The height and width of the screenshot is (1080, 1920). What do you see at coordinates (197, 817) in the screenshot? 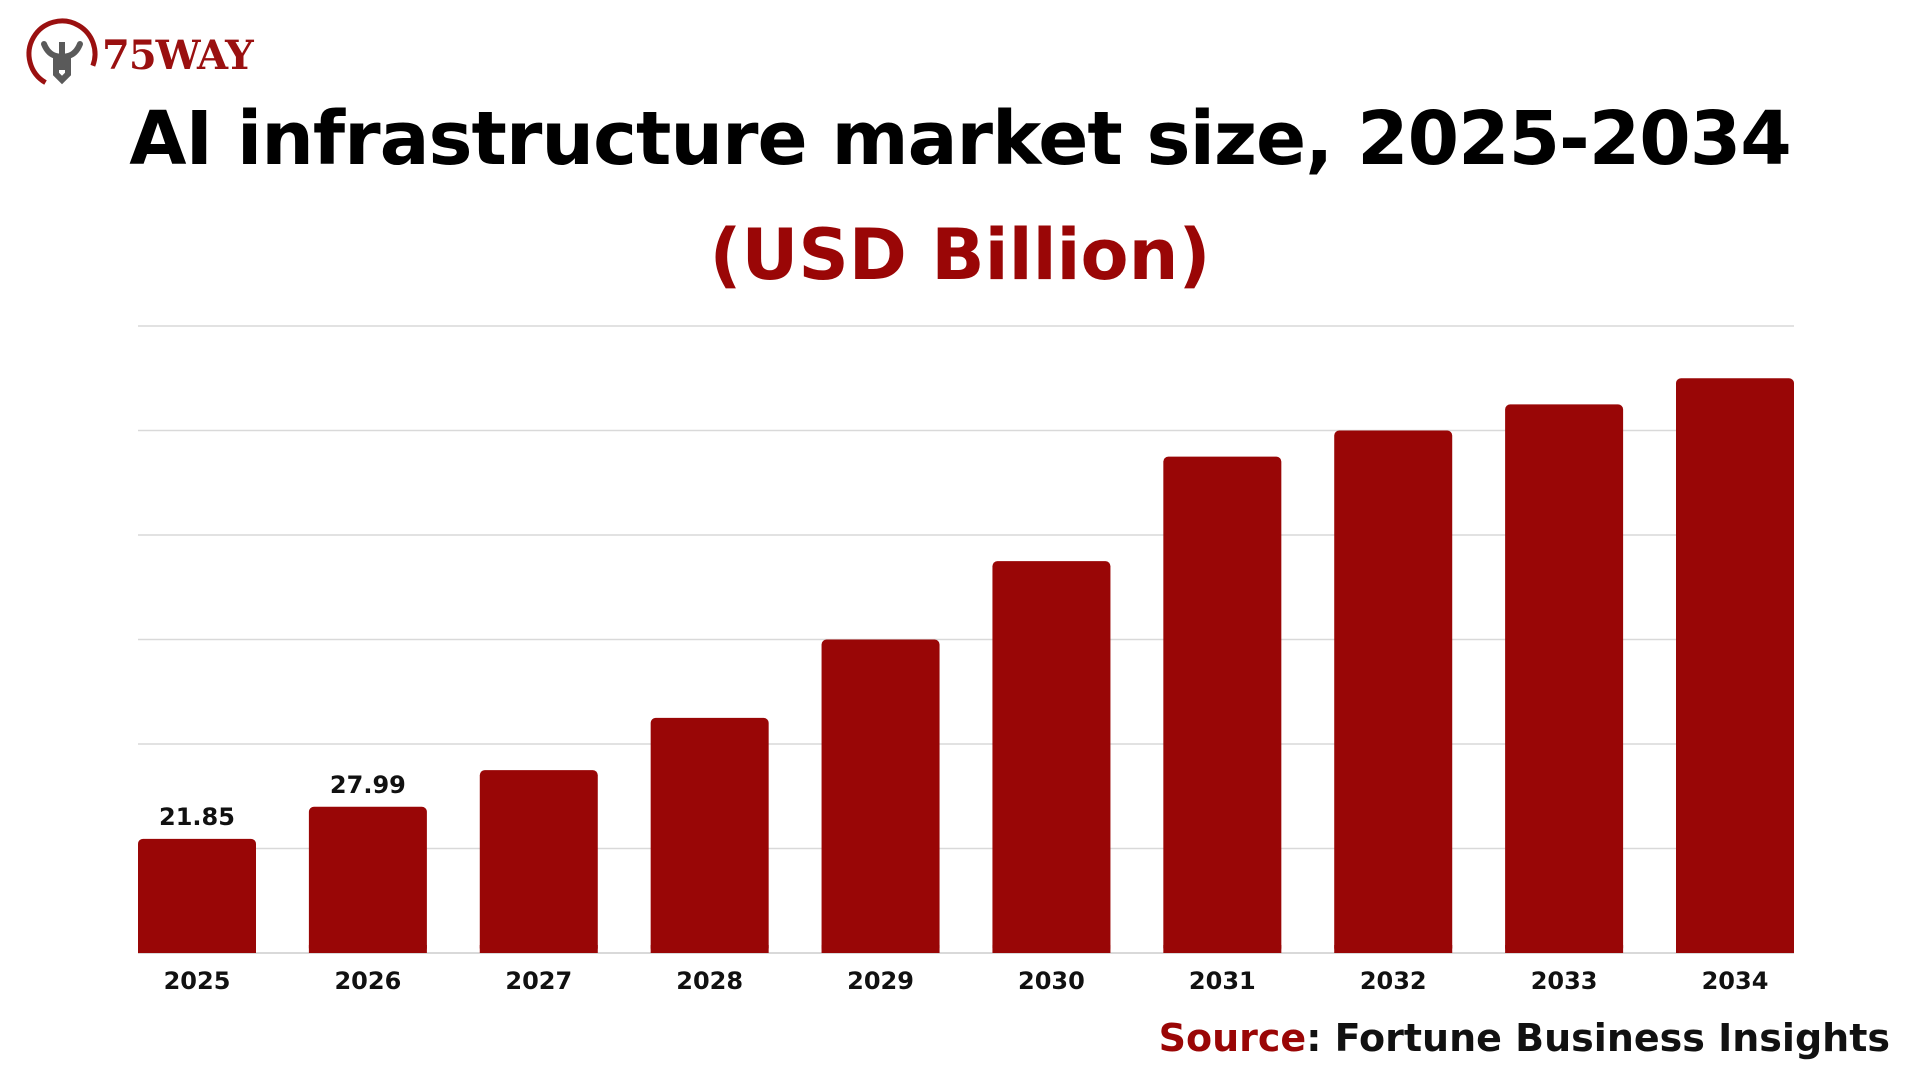
I see `data-label-2025: 21.85` at bounding box center [197, 817].